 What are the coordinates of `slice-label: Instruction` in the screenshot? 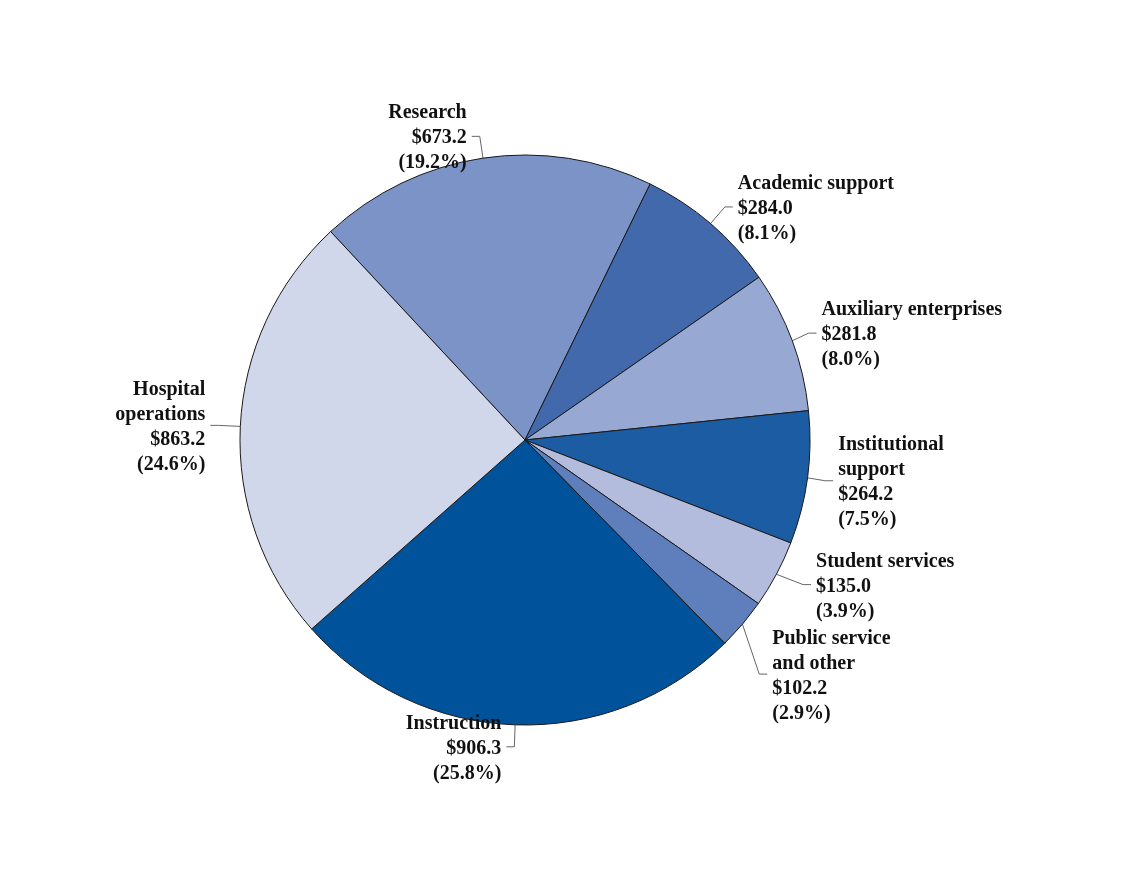 It's located at (453, 721).